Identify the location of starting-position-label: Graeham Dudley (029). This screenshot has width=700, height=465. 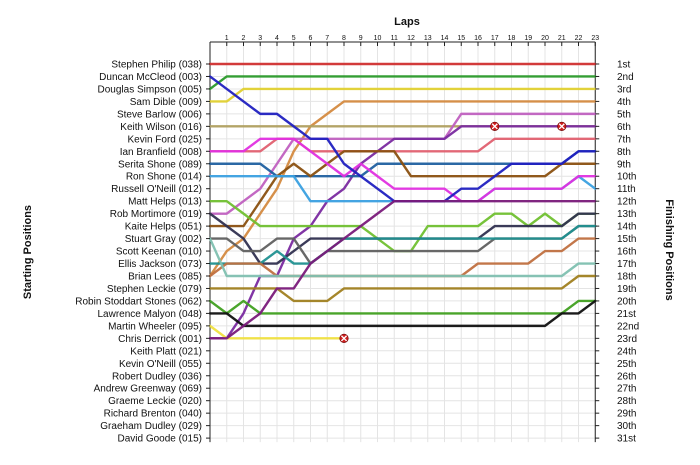
(151, 426).